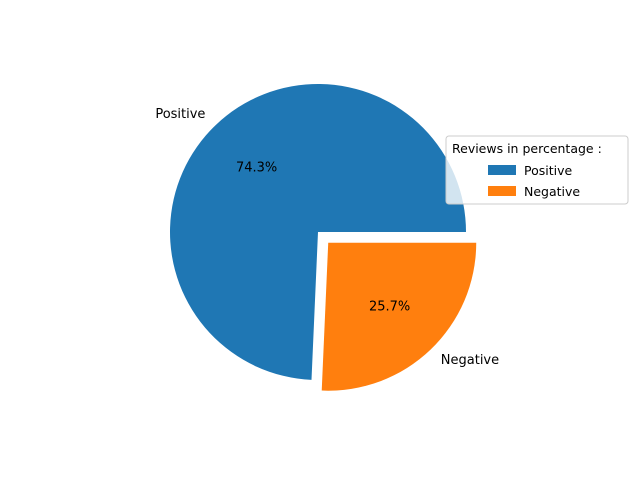 Image resolution: width=640 pixels, height=480 pixels. I want to click on slice-label-negative: Negative, so click(470, 360).